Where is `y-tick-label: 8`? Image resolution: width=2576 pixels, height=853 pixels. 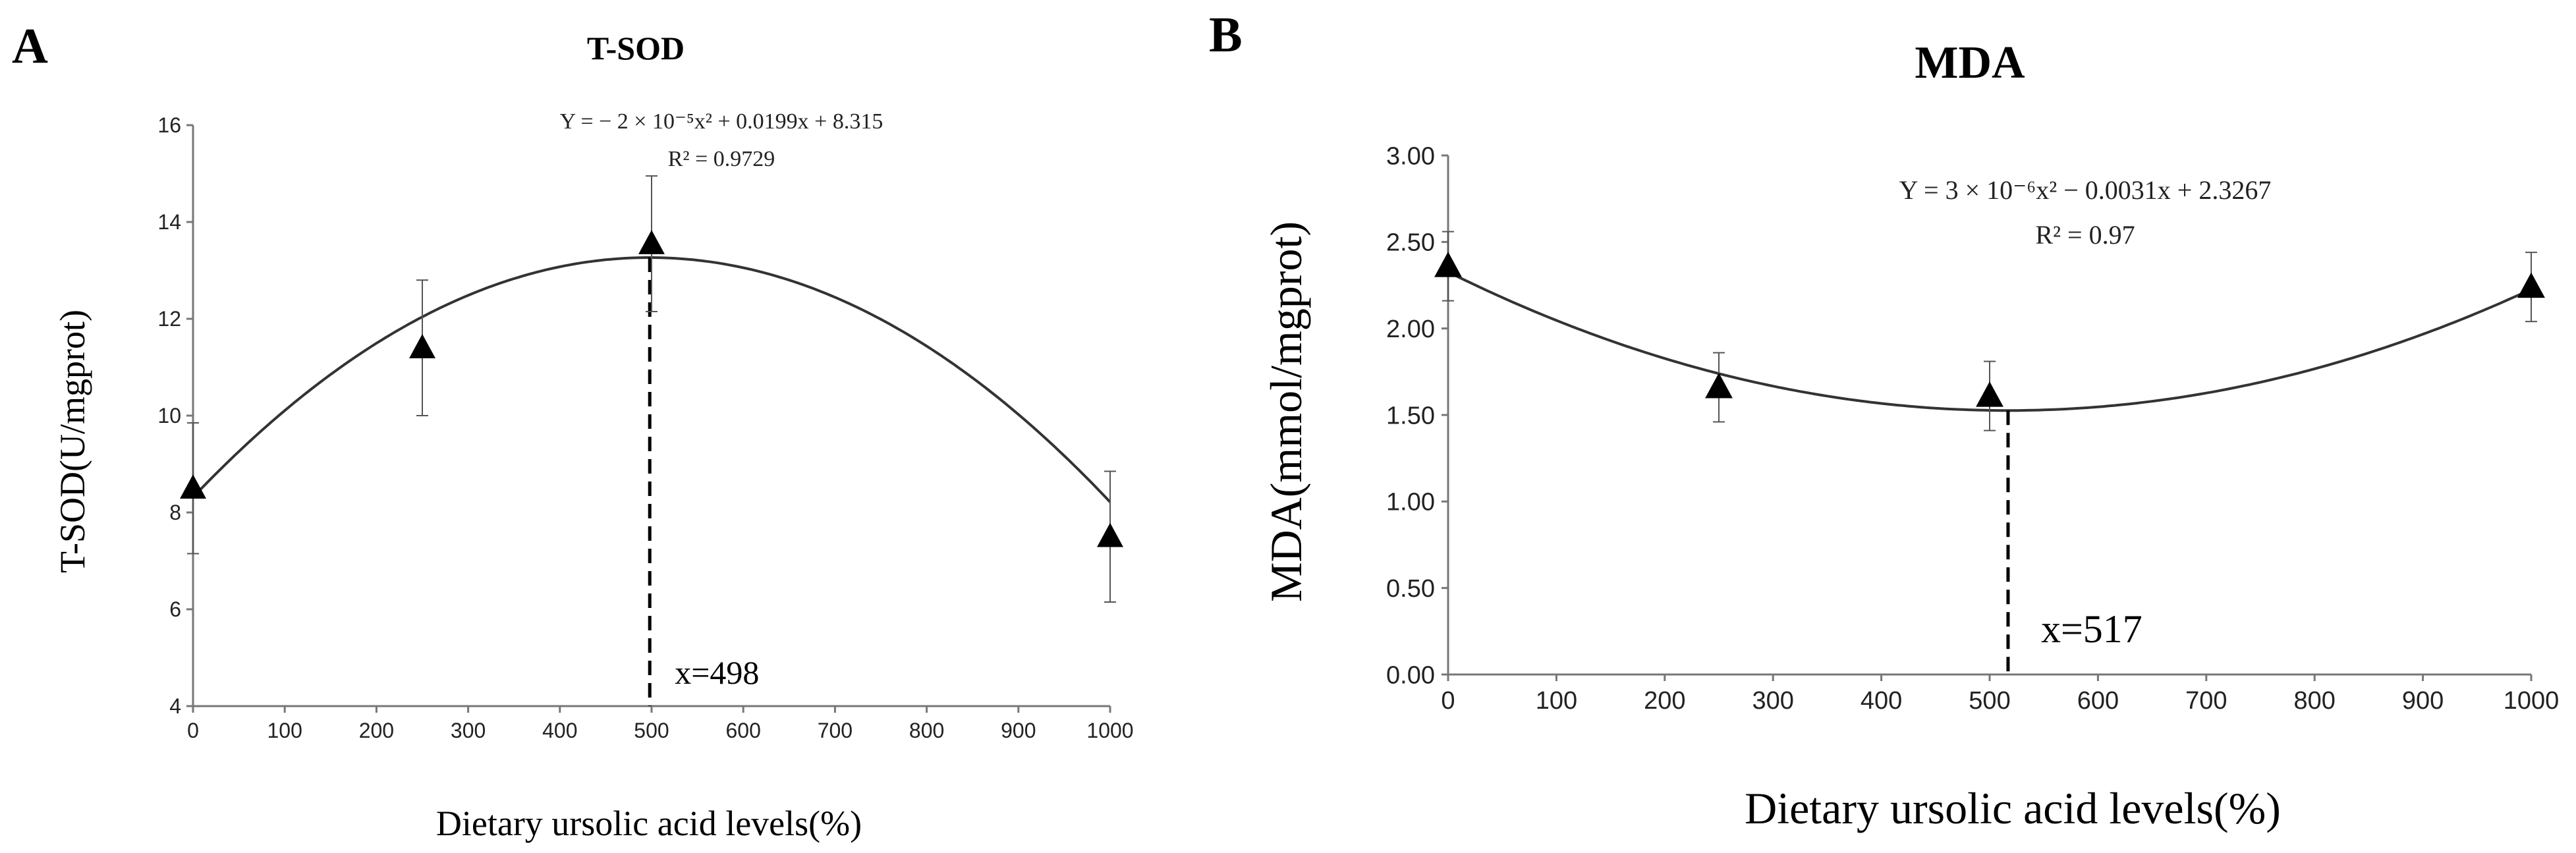 y-tick-label: 8 is located at coordinates (175, 512).